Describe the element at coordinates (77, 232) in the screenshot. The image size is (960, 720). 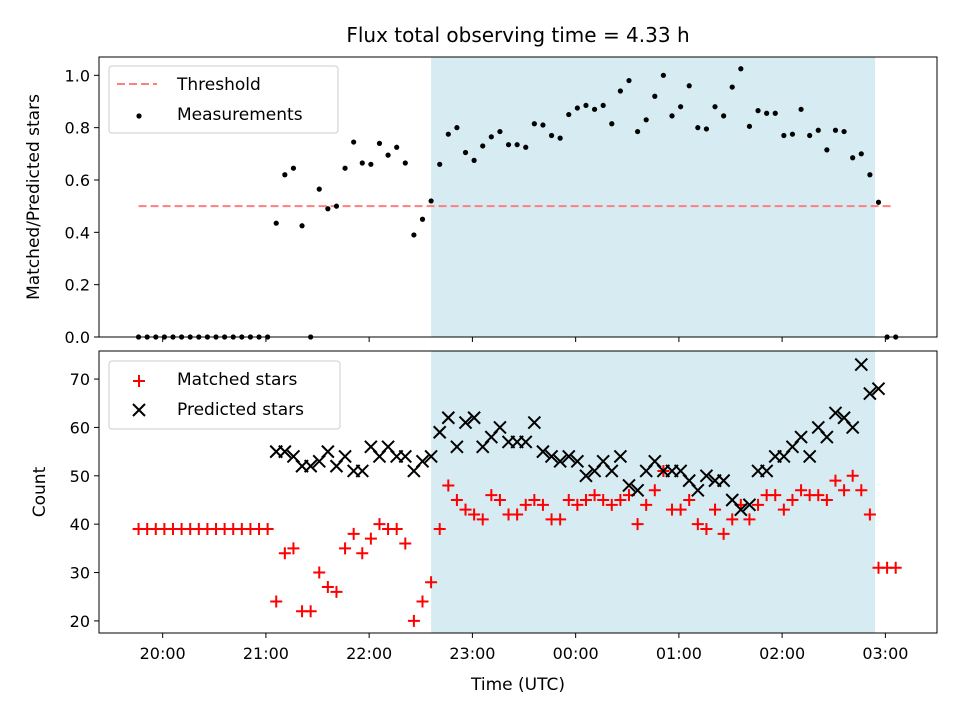
I see `y-tick-label: 0.4` at that location.